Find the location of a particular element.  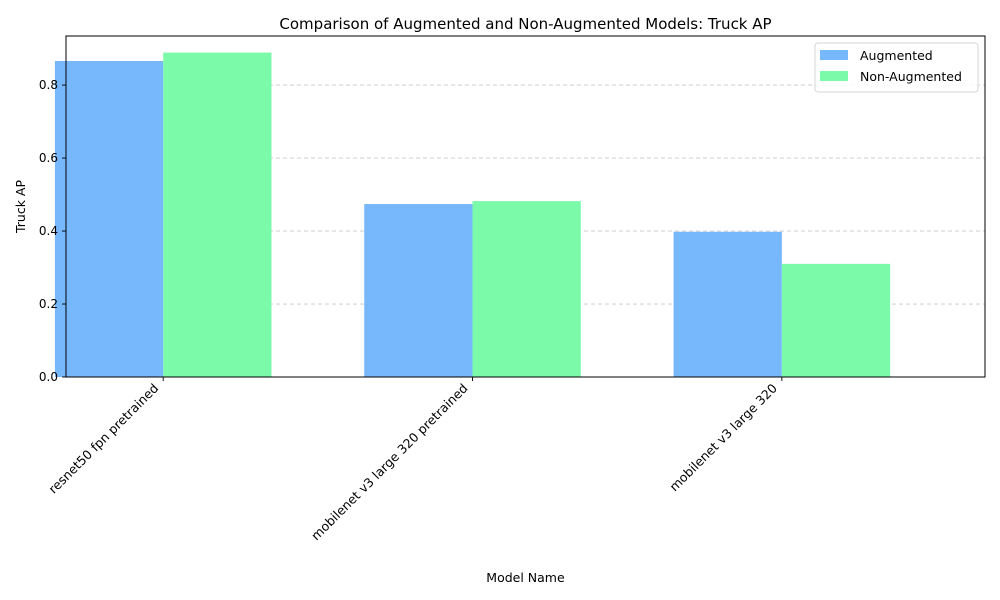

x-tick-label: resnet50 fpn pretrained is located at coordinates (103, 439).